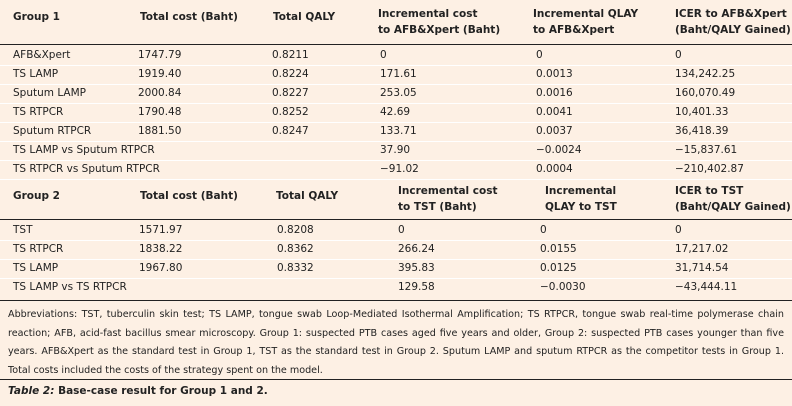 The image size is (792, 406). Describe the element at coordinates (731, 14) in the screenshot. I see `header-cell: ICER to AFB&Xpert` at that location.